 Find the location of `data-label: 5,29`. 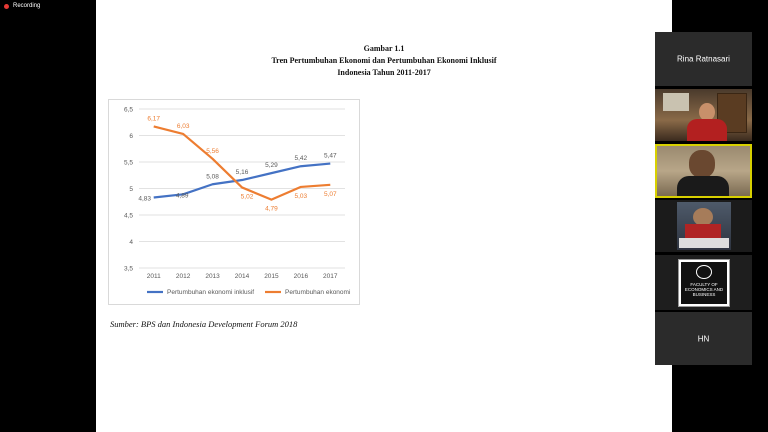

data-label: 5,29 is located at coordinates (271, 165).